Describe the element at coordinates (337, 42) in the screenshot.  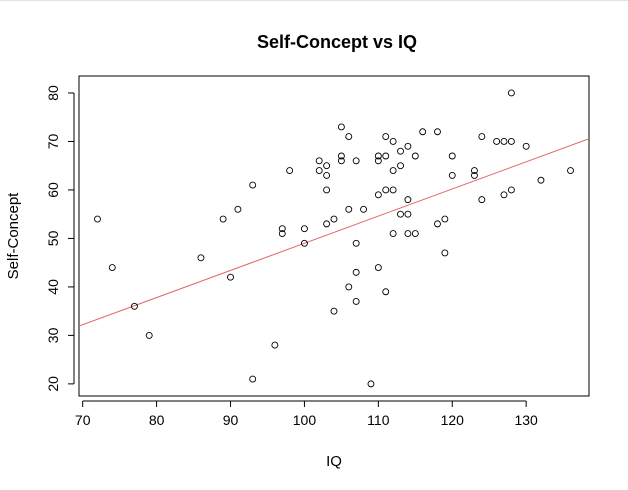
I see `chart-title: Self-Concept vs IQ` at that location.